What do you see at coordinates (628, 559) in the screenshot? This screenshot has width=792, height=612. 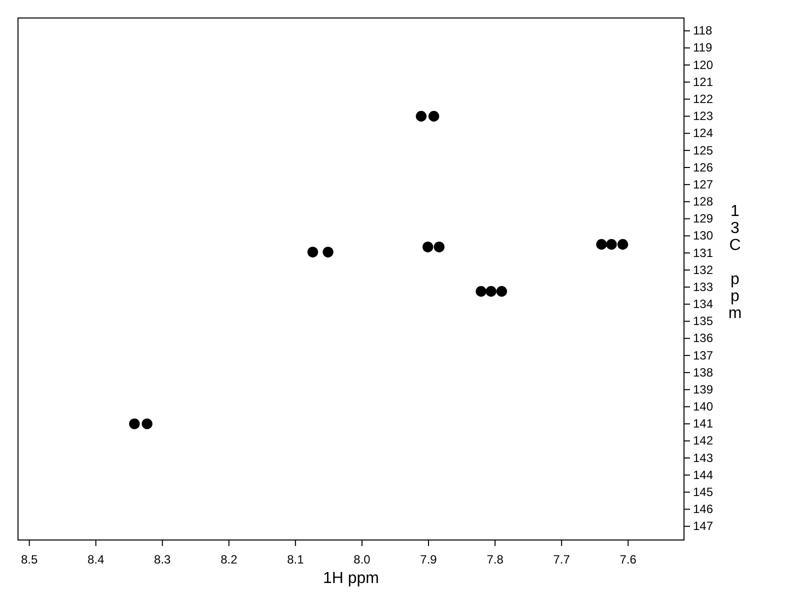 I see `x-tick-label: 7.6` at bounding box center [628, 559].